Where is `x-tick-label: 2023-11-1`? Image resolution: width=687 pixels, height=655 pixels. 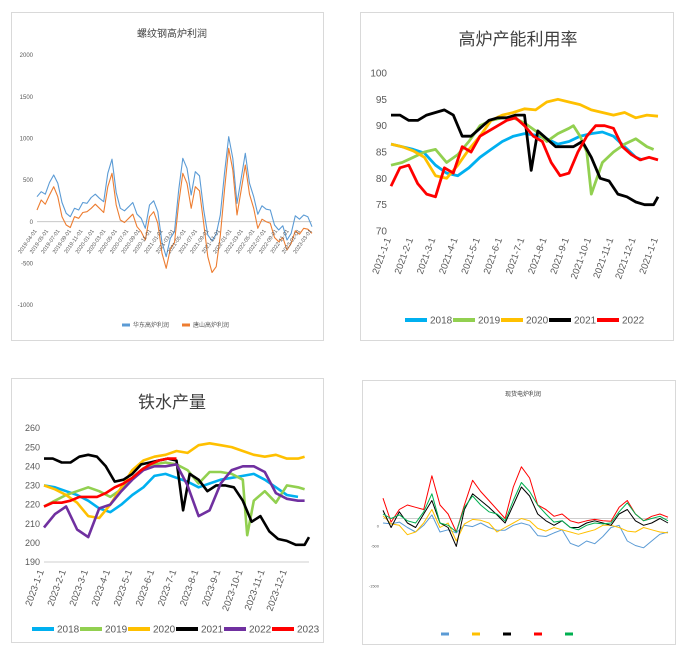 x-tick-label: 2023-11-1 is located at coordinates (255, 590).